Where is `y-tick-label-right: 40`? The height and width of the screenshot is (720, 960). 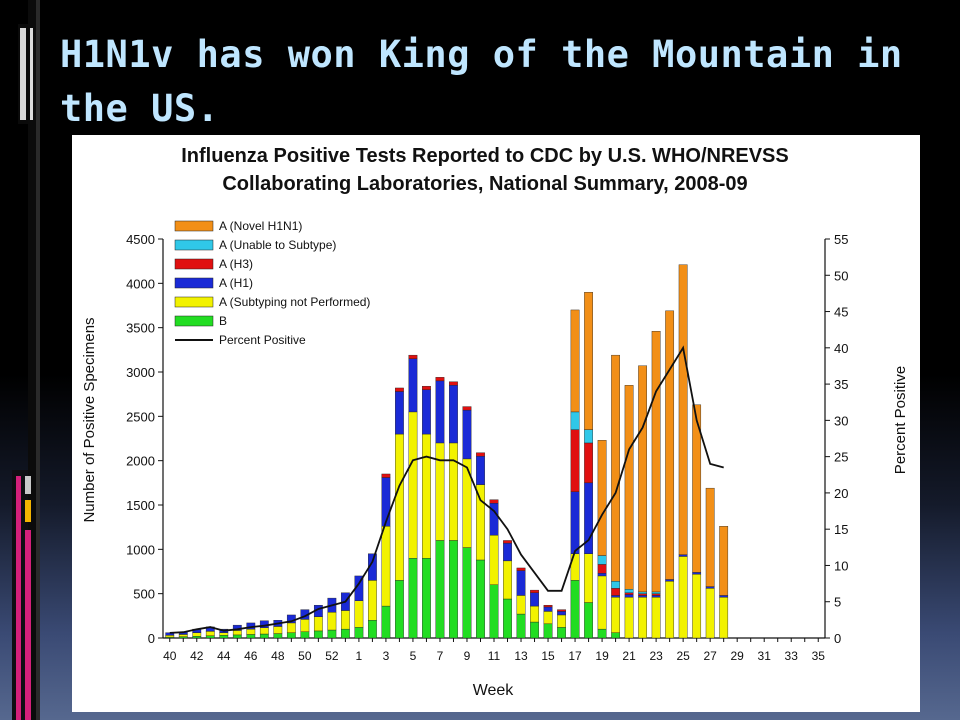 y-tick-label-right: 40 is located at coordinates (841, 348).